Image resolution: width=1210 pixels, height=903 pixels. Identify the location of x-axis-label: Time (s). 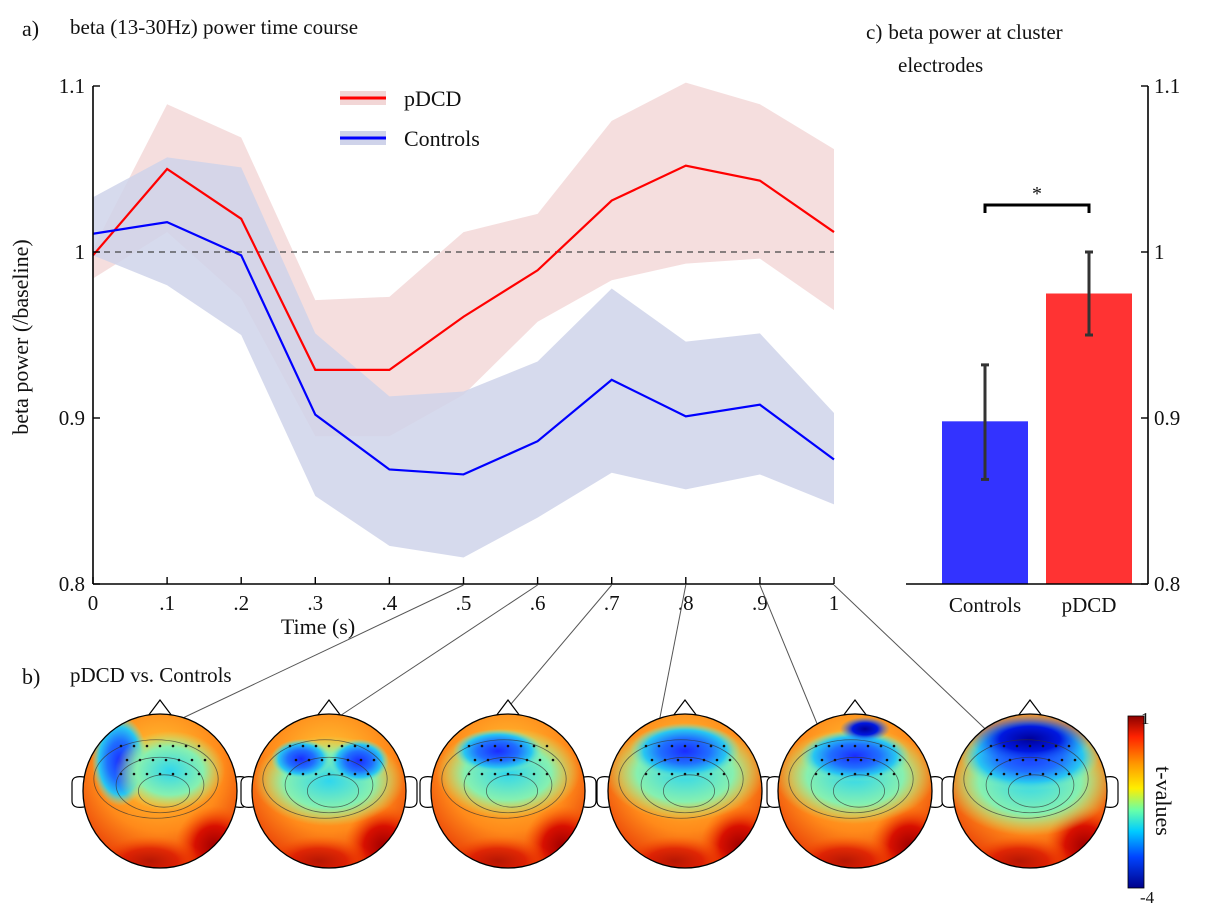
(318, 626).